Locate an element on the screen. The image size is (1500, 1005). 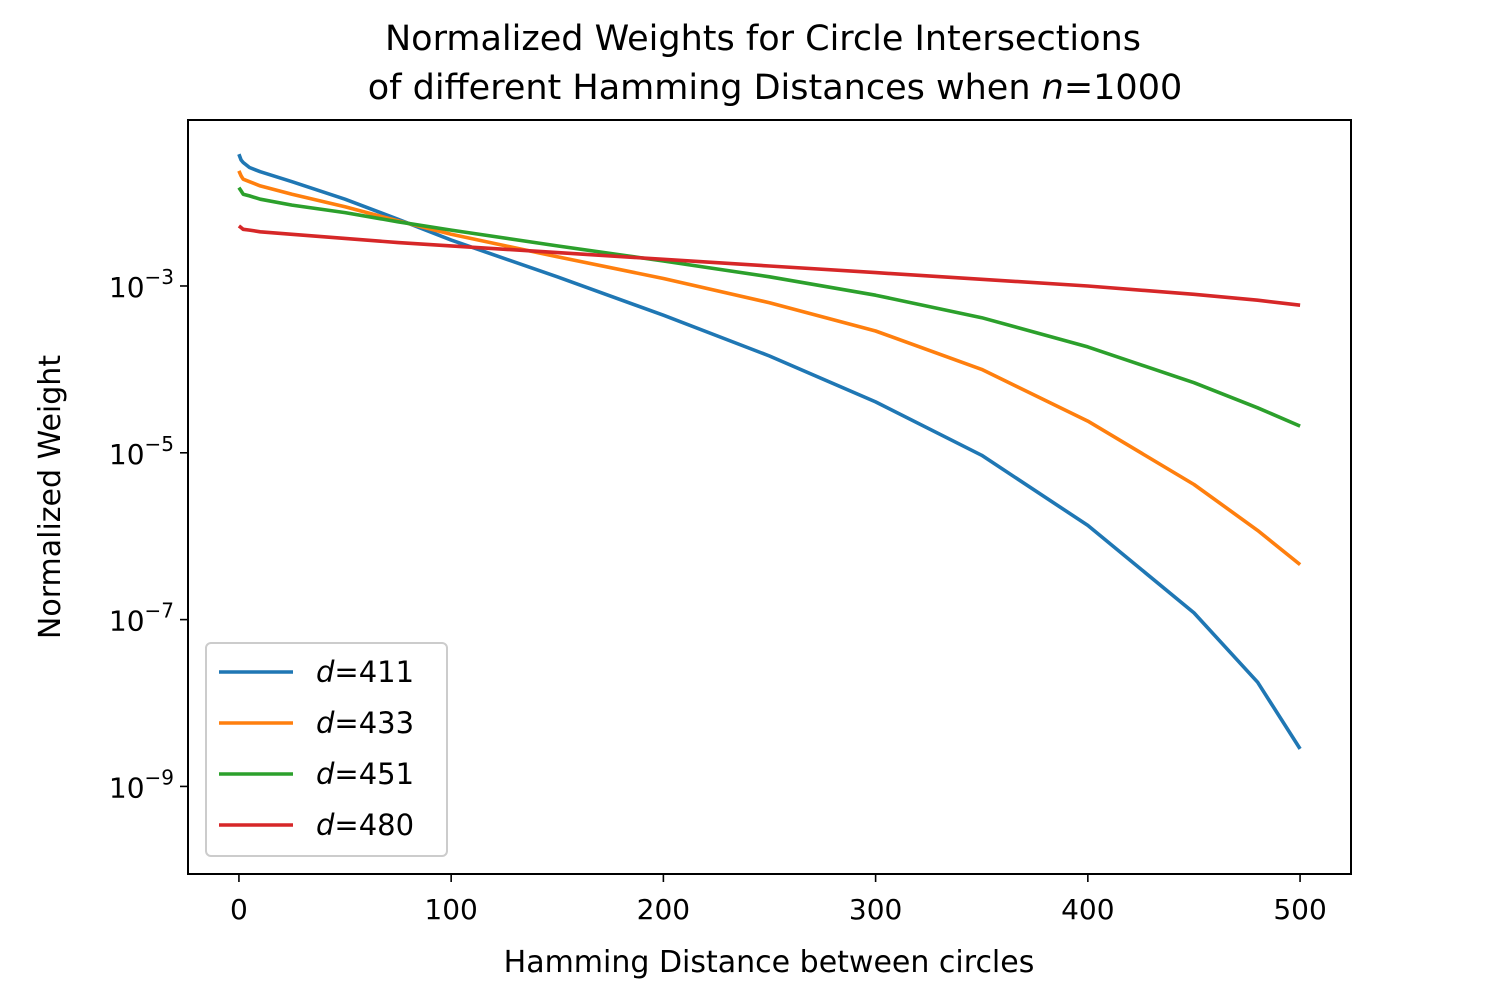
legend-label-value: =433 is located at coordinates (374, 723).